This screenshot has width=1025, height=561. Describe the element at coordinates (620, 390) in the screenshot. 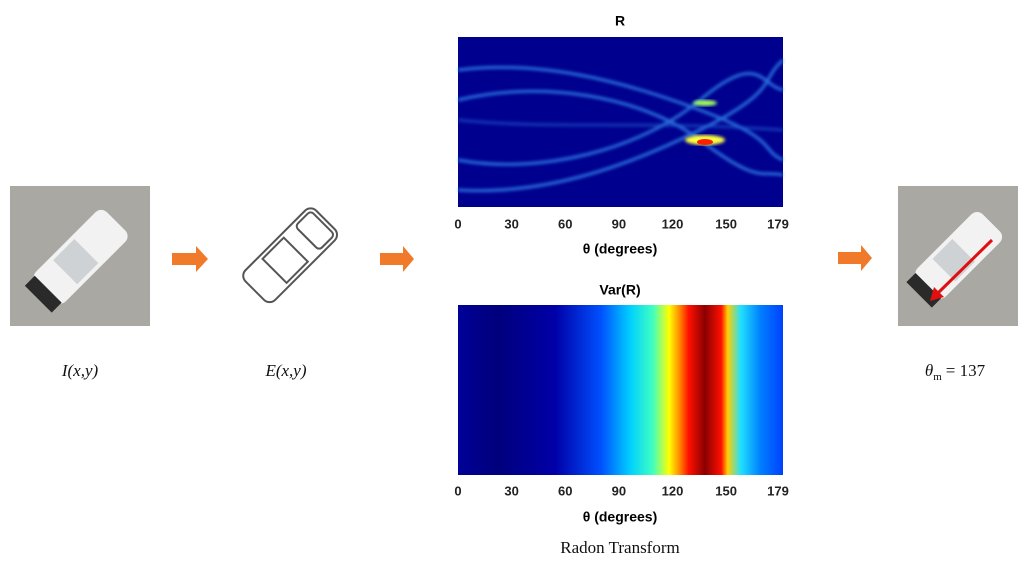

I see `variance-heatmap` at that location.